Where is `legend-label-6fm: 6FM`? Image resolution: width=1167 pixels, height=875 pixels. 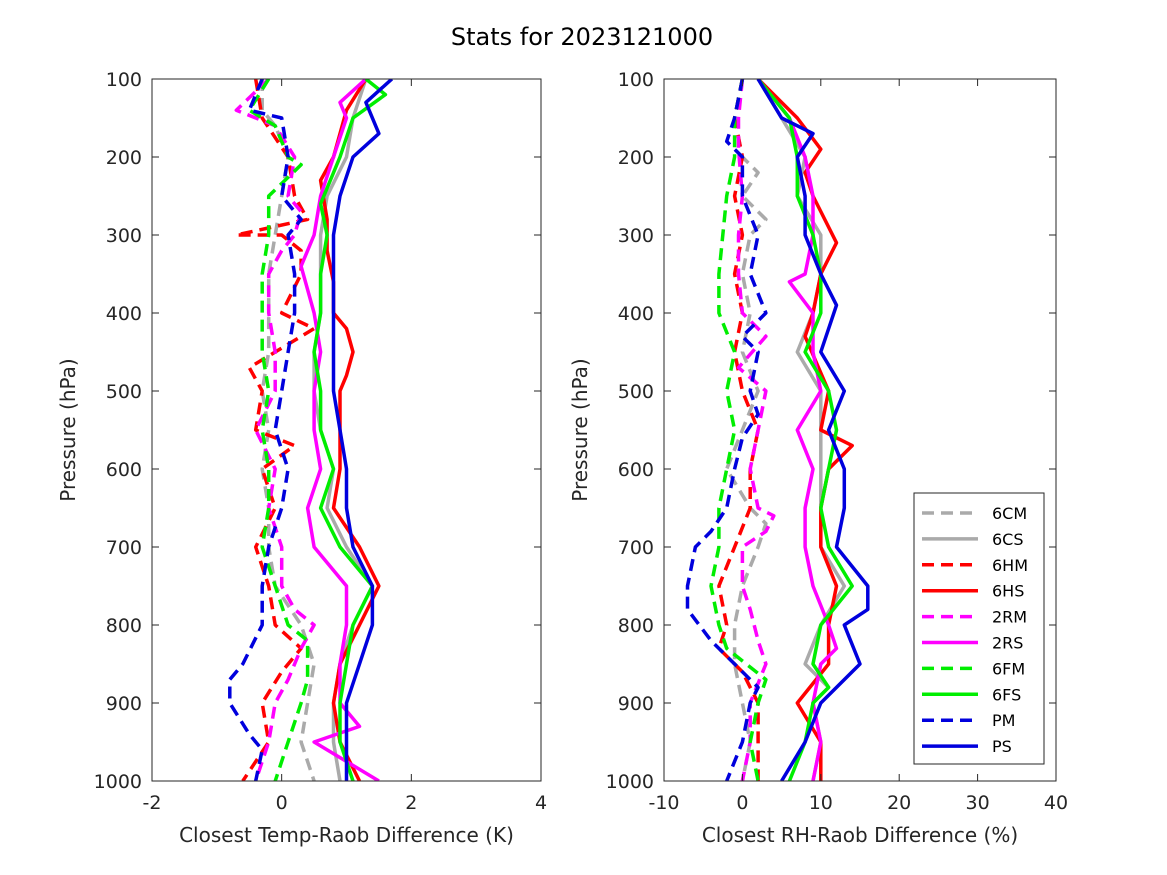 legend-label-6fm: 6FM is located at coordinates (1008, 668).